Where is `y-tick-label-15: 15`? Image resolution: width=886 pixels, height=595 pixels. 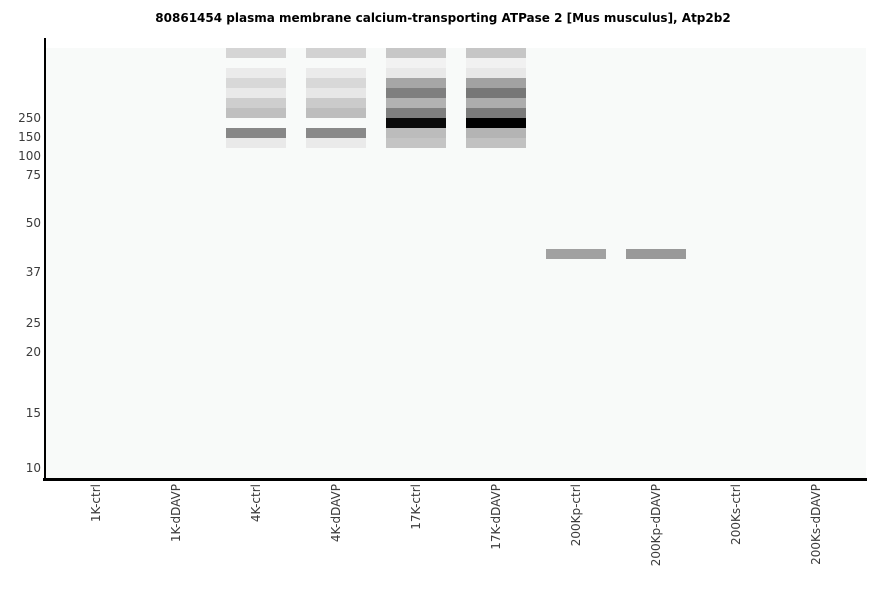
y-tick-label-15: 15 is located at coordinates (33, 413).